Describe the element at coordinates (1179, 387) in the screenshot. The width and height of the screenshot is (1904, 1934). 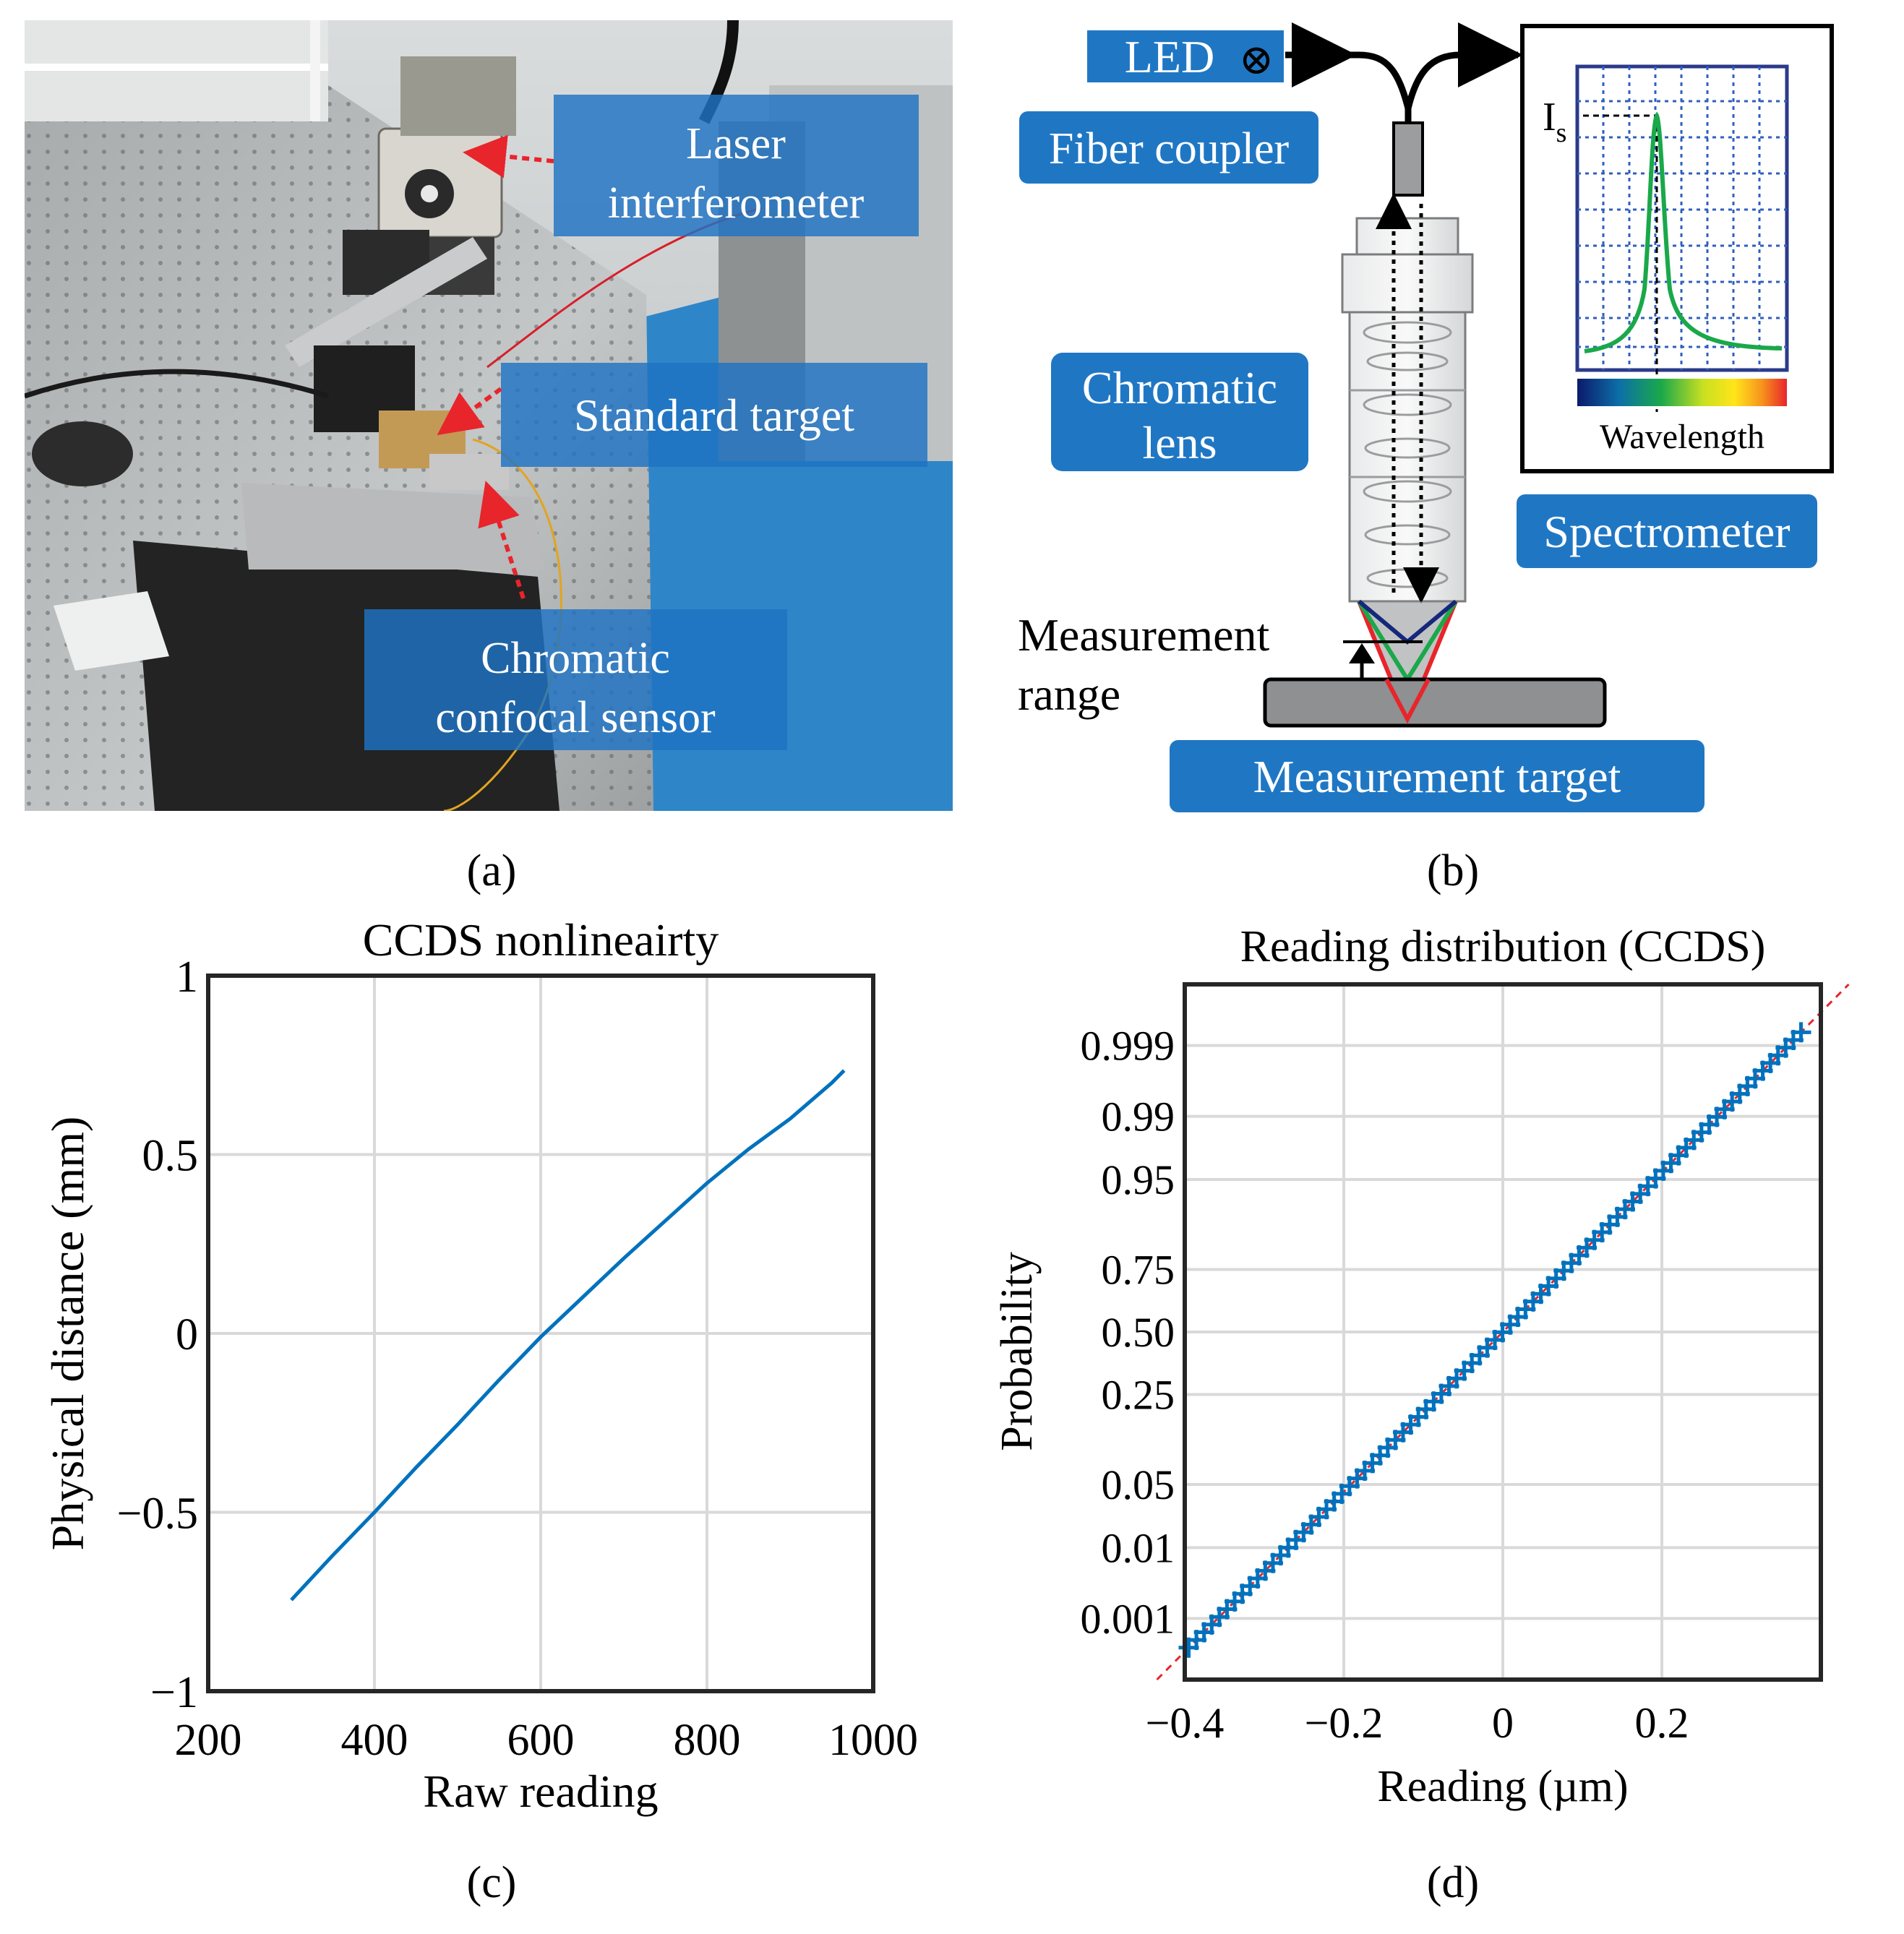
I see `chromatic-lens-line-1: Chromatic` at that location.